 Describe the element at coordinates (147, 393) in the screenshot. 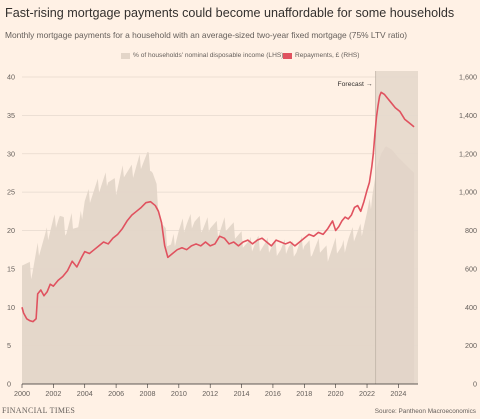

I see `x-tick-label: 2008` at that location.